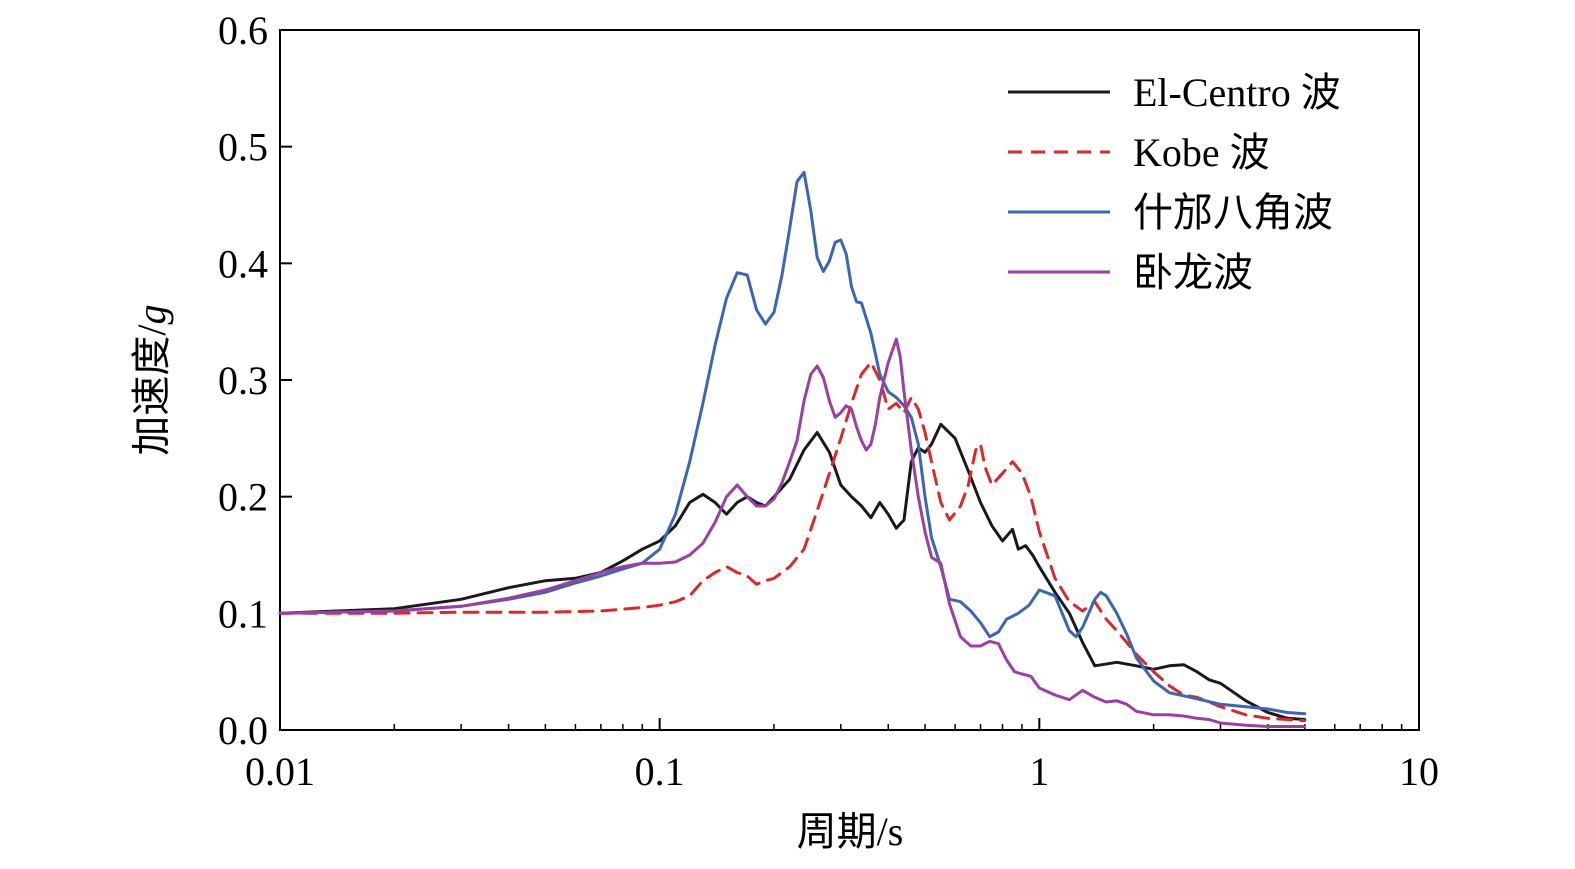 This screenshot has width=1575, height=869. What do you see at coordinates (1201, 152) in the screenshot?
I see `legend-label-1: Kobe 波` at bounding box center [1201, 152].